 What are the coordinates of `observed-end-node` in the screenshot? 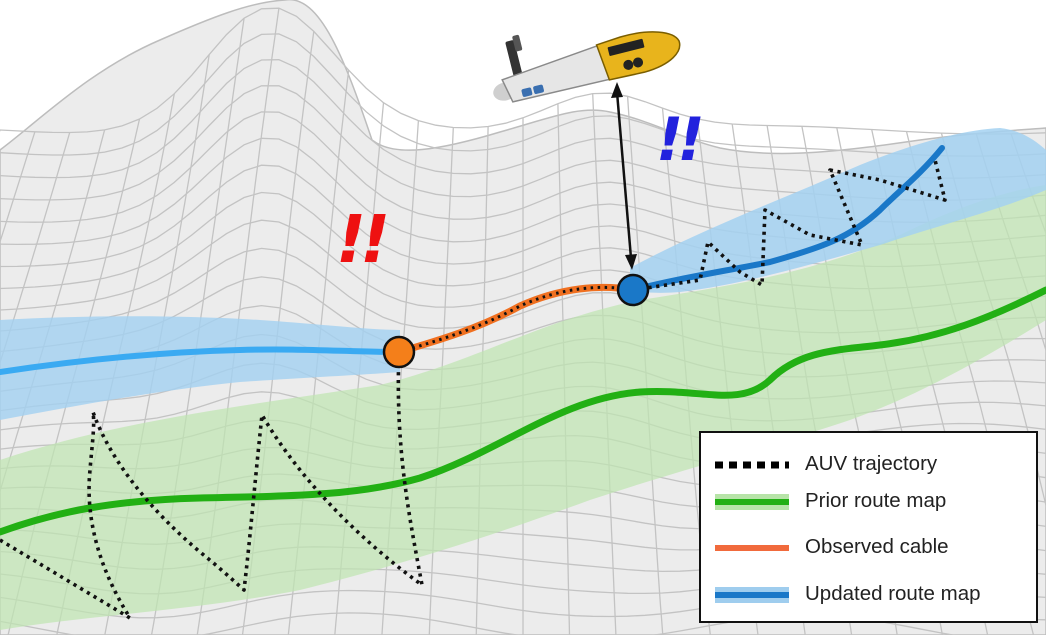 It's located at (633, 290).